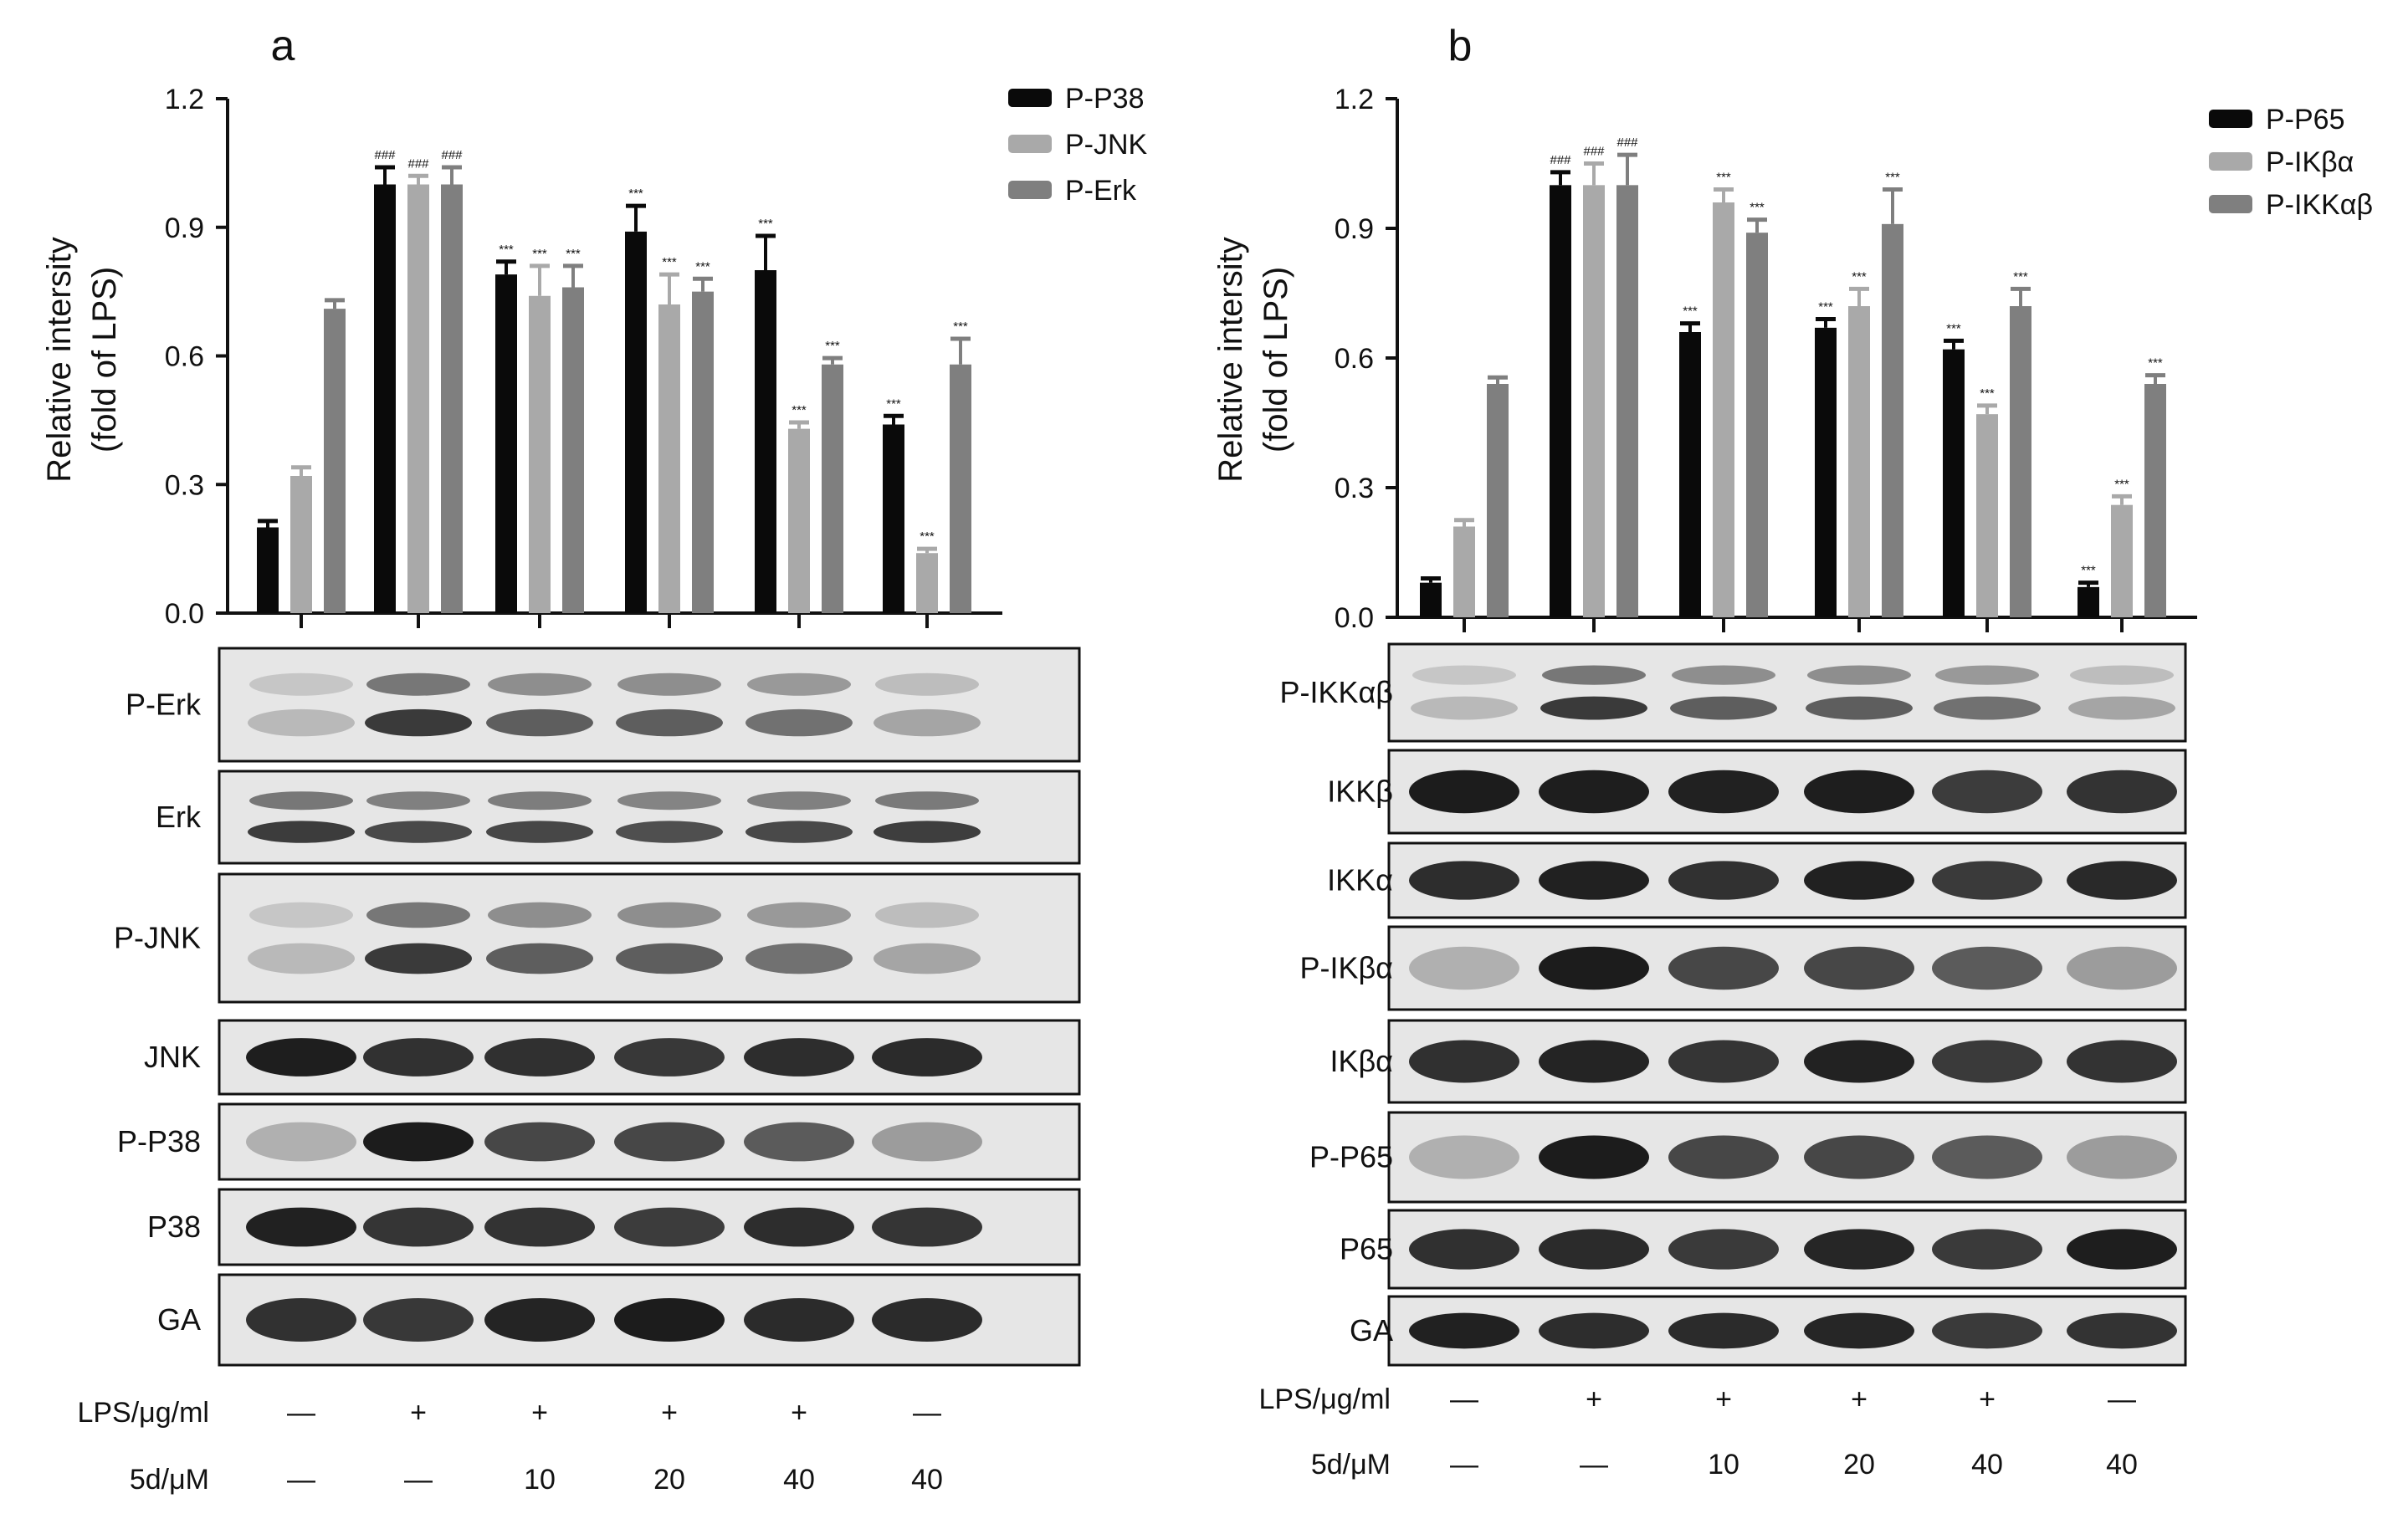 The image size is (2408, 1524). I want to click on blot-row: P38, so click(614, 1227).